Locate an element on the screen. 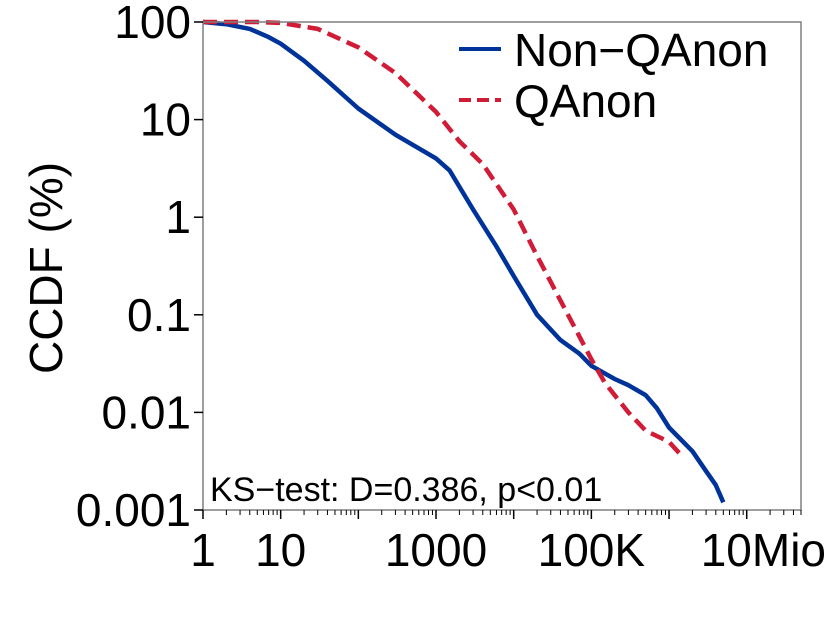 Image resolution: width=830 pixels, height=624 pixels. legend: Non−QAnon QAnon is located at coordinates (613, 75).